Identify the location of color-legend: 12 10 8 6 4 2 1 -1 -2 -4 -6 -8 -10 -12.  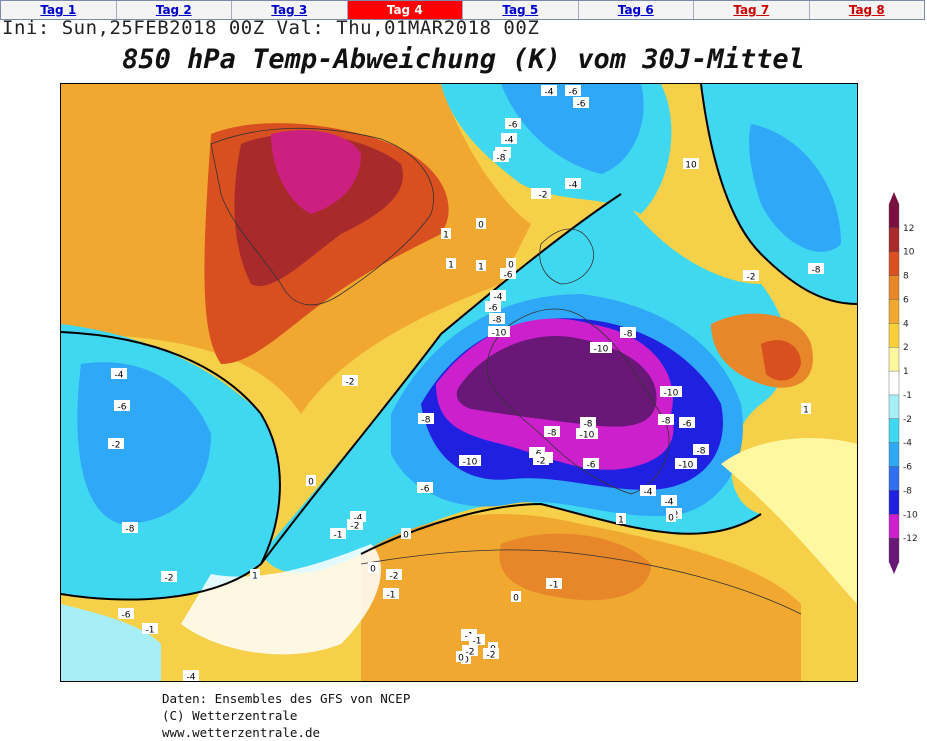
(903, 383).